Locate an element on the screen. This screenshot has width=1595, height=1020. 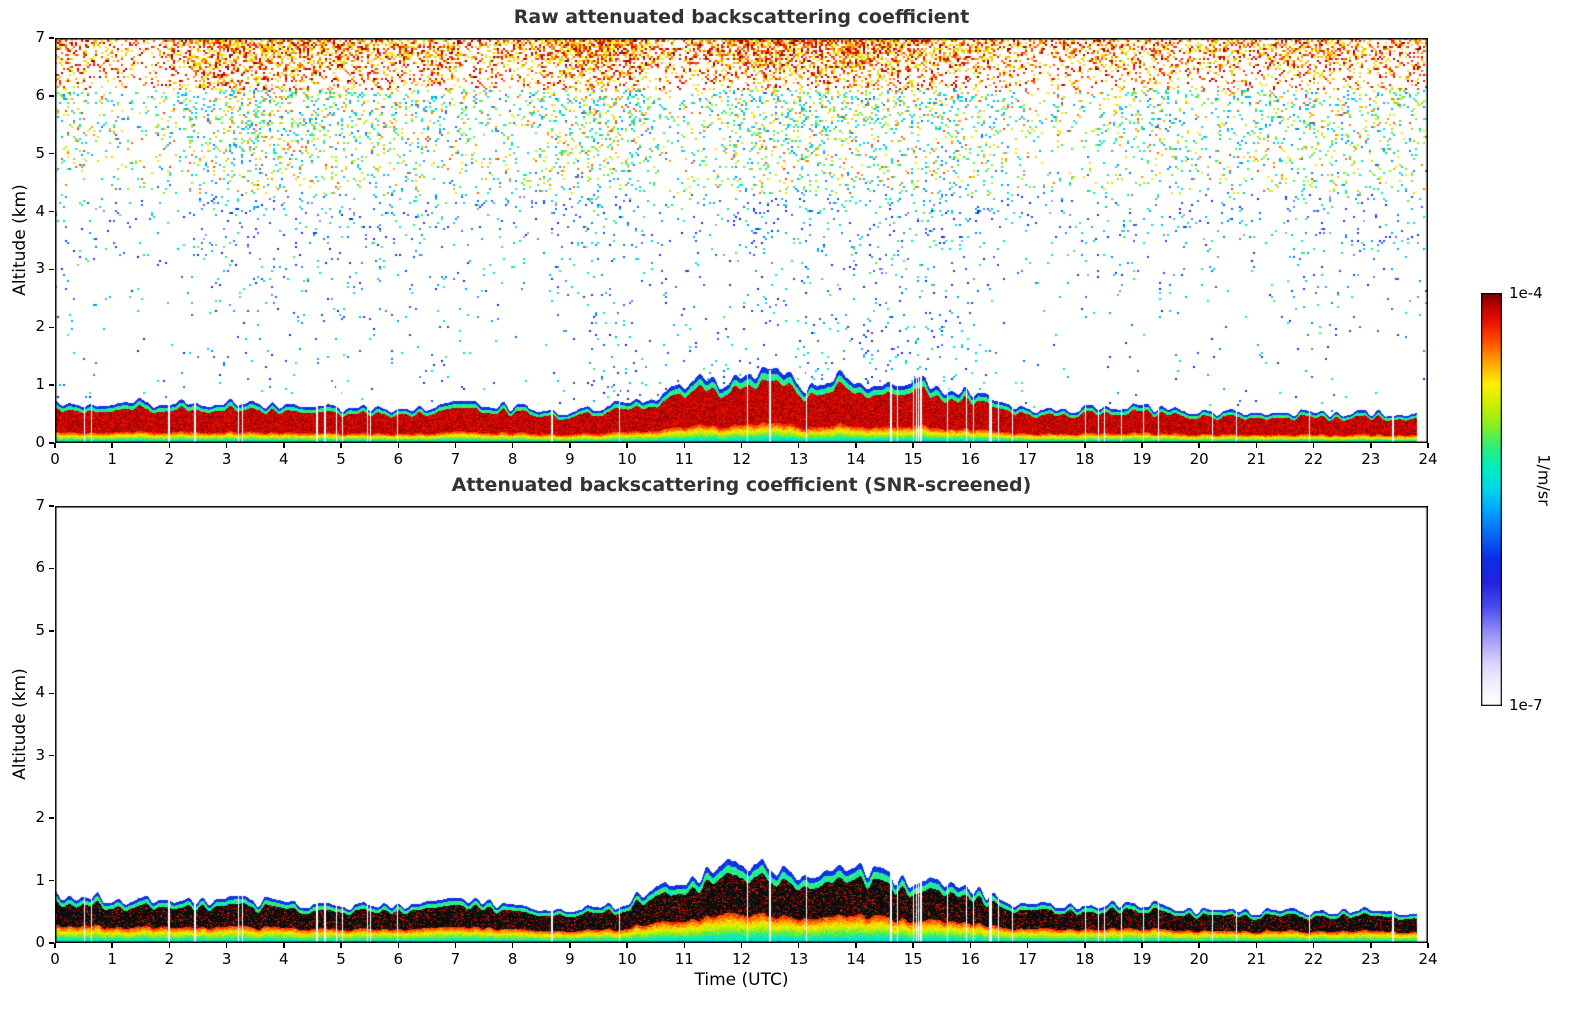
x-tick-label: 6 is located at coordinates (398, 959).